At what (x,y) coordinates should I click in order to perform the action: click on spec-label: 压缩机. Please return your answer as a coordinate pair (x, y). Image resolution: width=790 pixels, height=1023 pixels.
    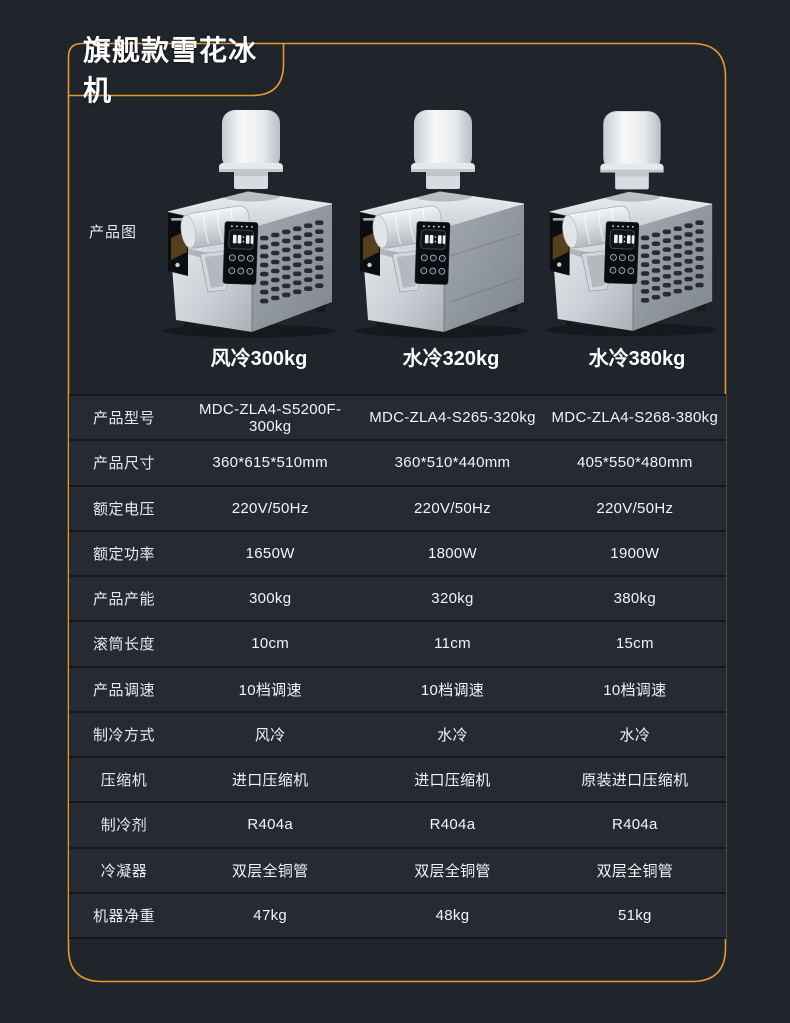
    Looking at the image, I should click on (124, 781).